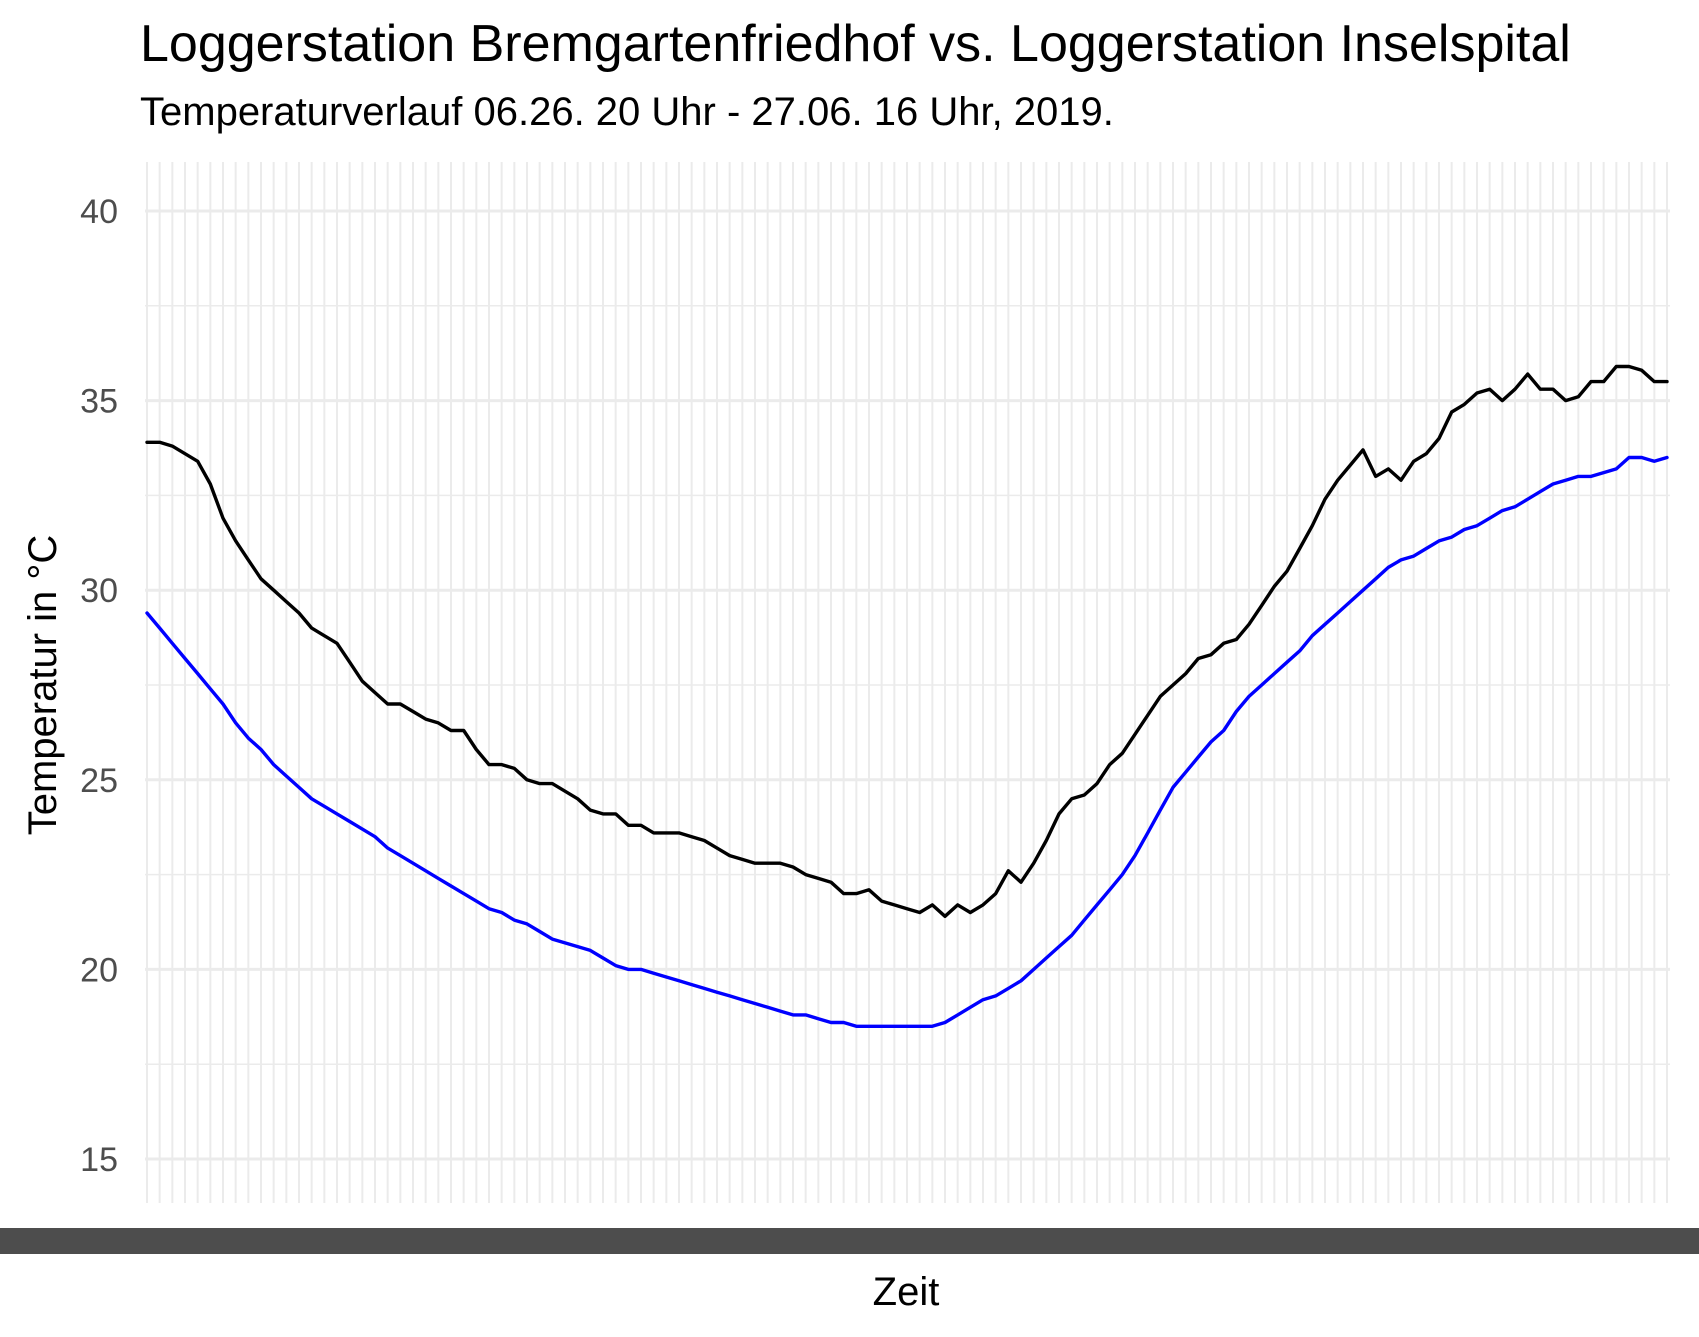 The height and width of the screenshot is (1337, 1699). I want to click on x-tick-label-band, so click(849, 1241).